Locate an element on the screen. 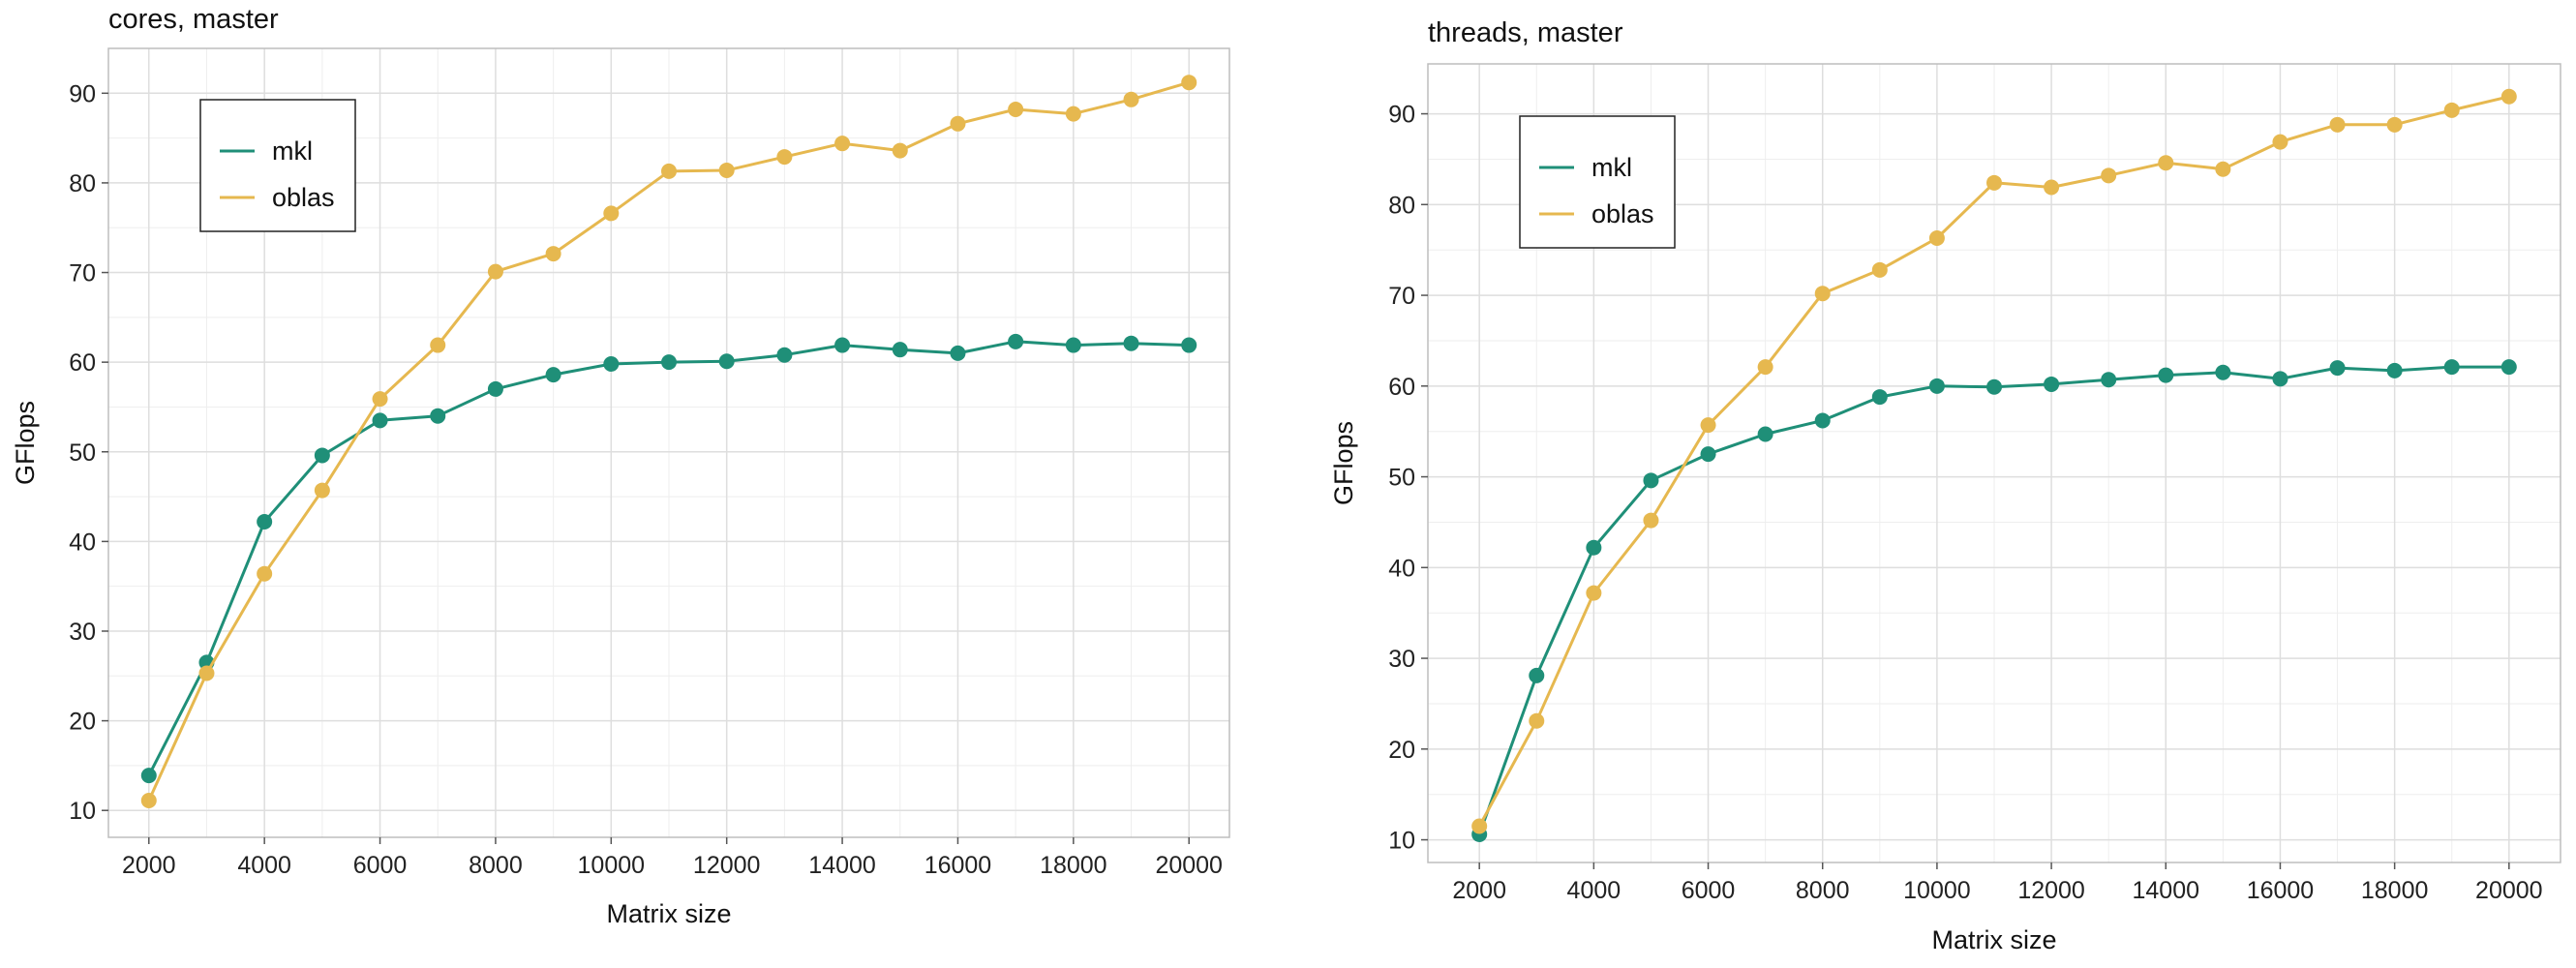 The height and width of the screenshot is (968, 2576). y-axis-label: GFlops is located at coordinates (1343, 463).